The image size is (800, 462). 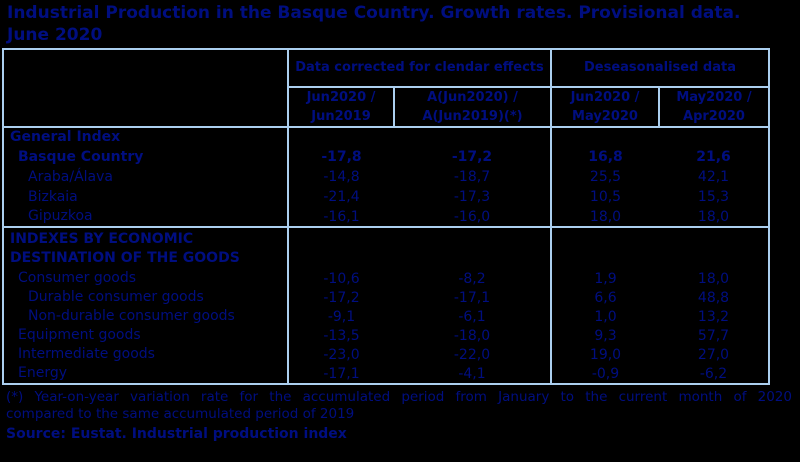 I want to click on value-cell: 10,5, so click(x=604, y=197).